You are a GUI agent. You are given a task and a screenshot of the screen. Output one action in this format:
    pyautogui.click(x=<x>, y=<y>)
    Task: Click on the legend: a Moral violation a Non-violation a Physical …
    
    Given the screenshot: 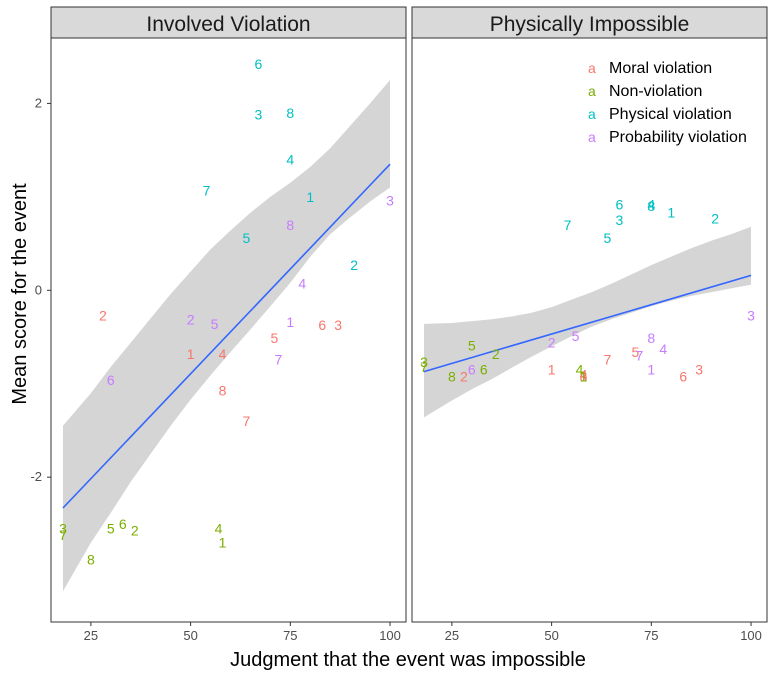 What is the action you would take?
    pyautogui.click(x=667, y=103)
    